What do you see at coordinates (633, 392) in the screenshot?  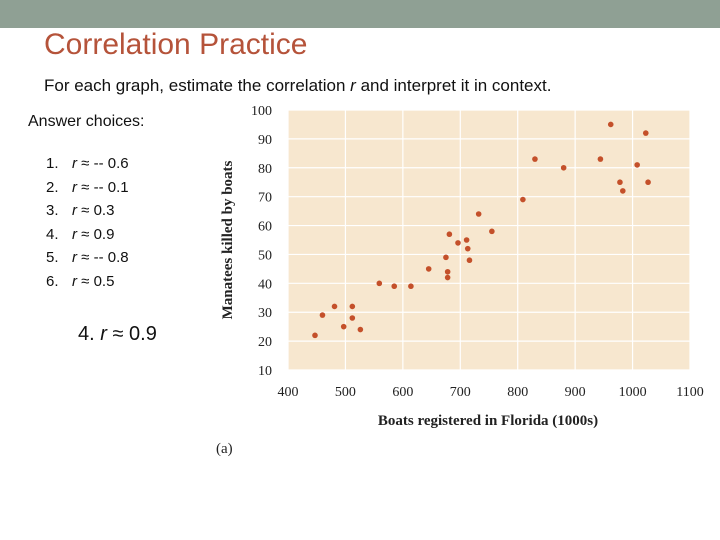 I see `x-tick-label: 1000` at bounding box center [633, 392].